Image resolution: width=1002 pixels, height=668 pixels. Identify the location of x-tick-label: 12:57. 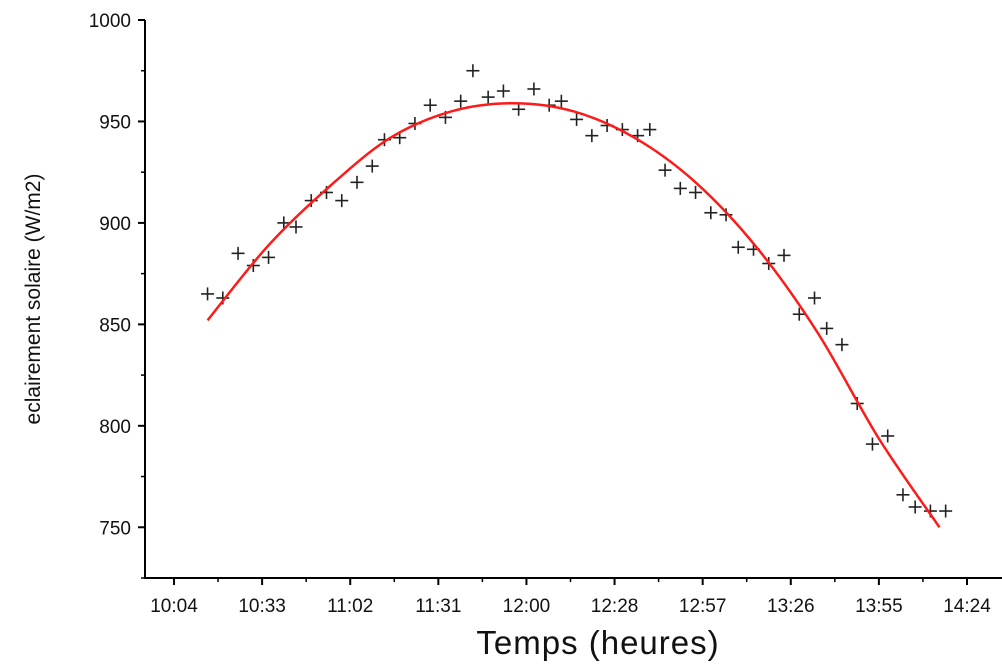
(703, 606).